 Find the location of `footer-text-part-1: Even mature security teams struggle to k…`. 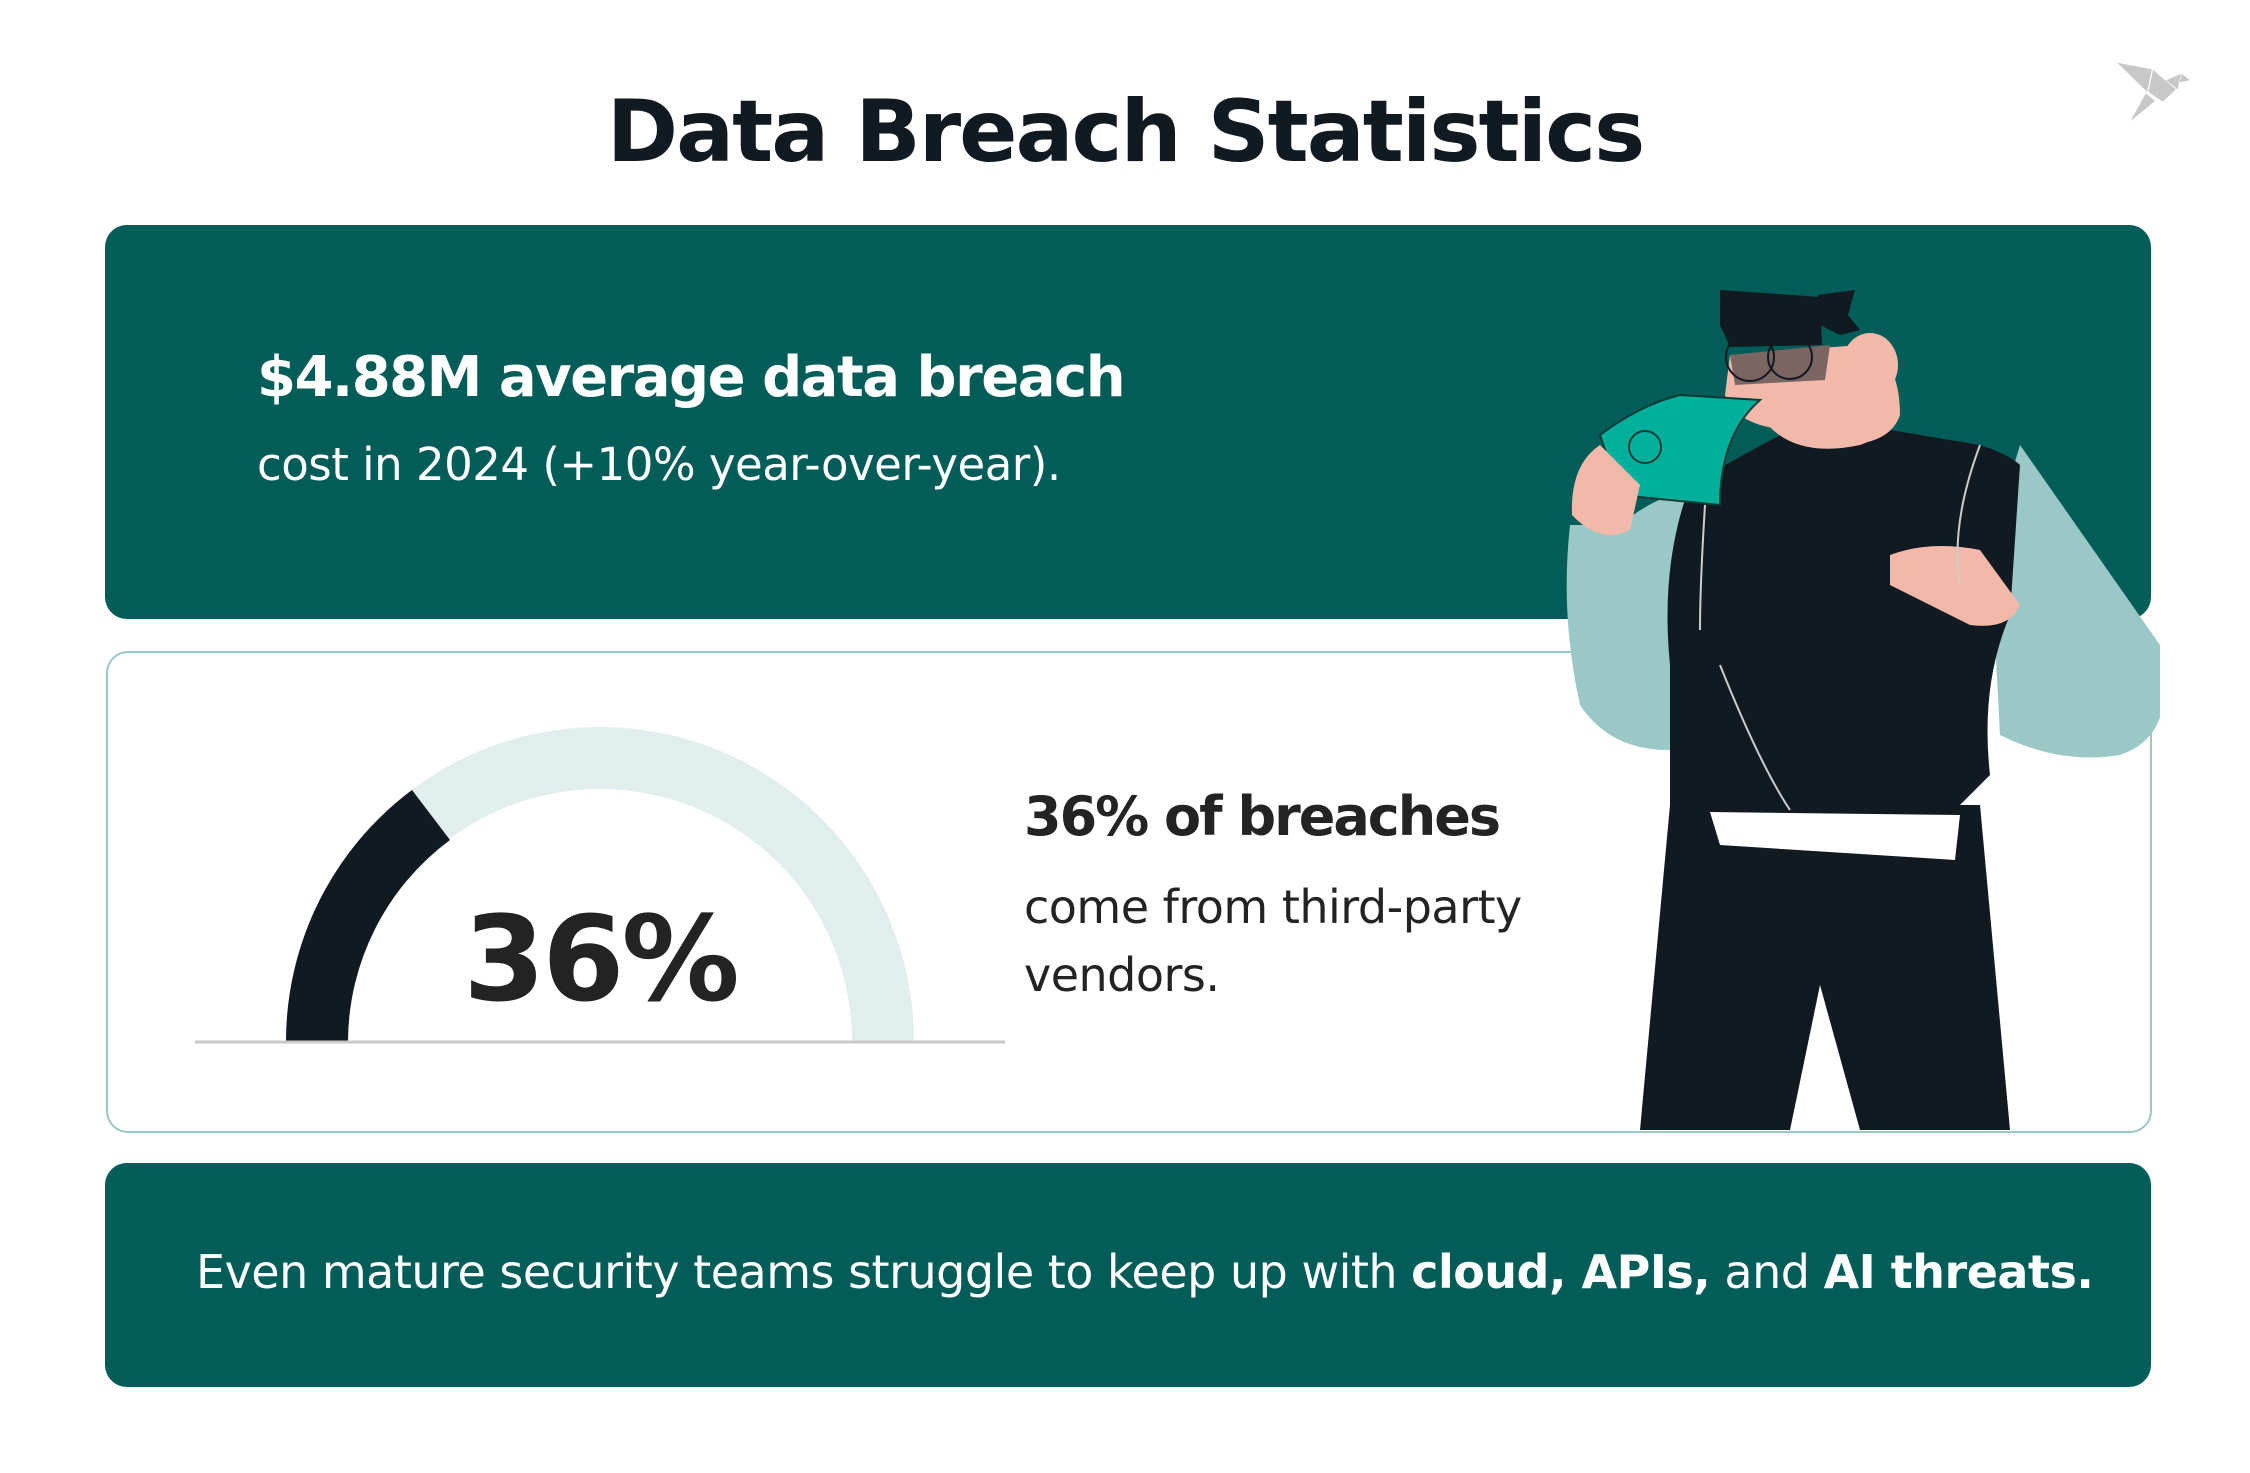

footer-text-part-1: Even mature security teams struggle to k… is located at coordinates (804, 1272).